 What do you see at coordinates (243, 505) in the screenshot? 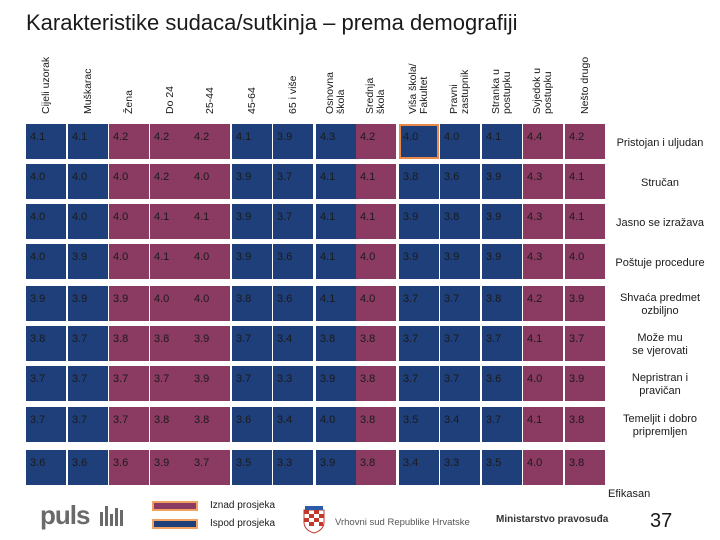
I see `legend-above-label: Iznad prosjeka` at bounding box center [243, 505].